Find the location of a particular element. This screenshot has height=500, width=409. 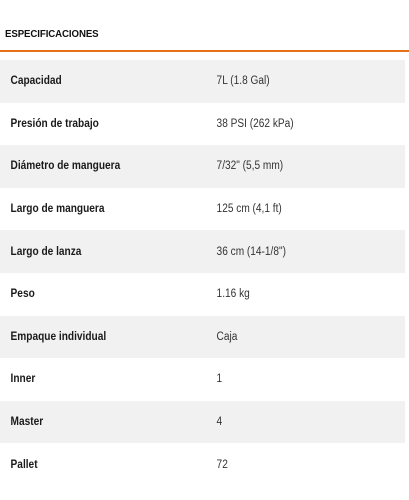

spec-value: 1.16 kg is located at coordinates (233, 294).